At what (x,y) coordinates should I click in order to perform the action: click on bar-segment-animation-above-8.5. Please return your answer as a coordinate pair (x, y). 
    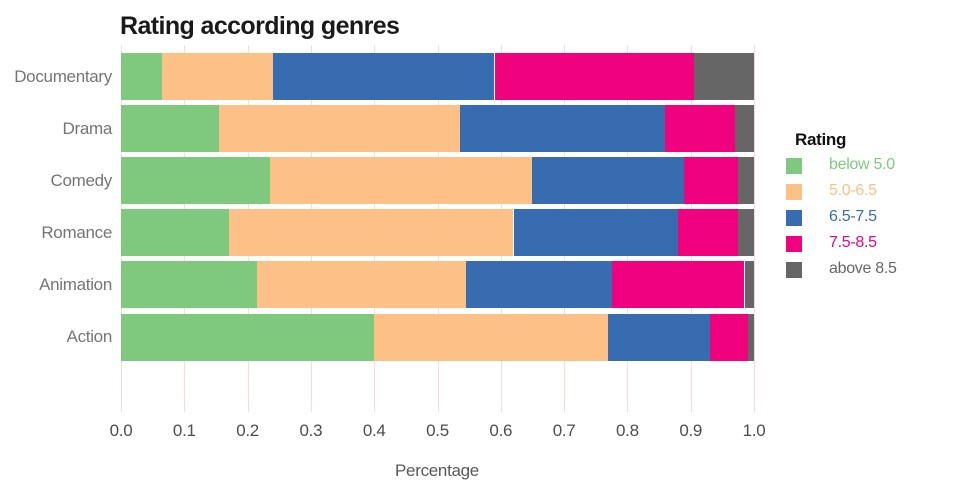
    Looking at the image, I should click on (749, 285).